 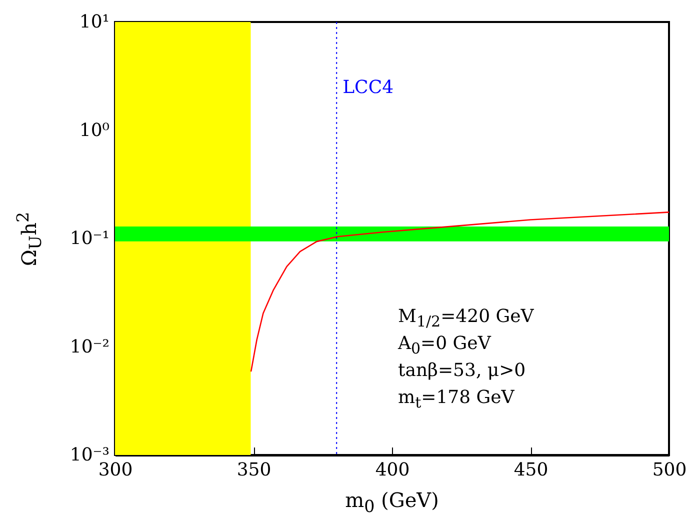 I want to click on ref-line-label: LCC4, so click(x=368, y=87).